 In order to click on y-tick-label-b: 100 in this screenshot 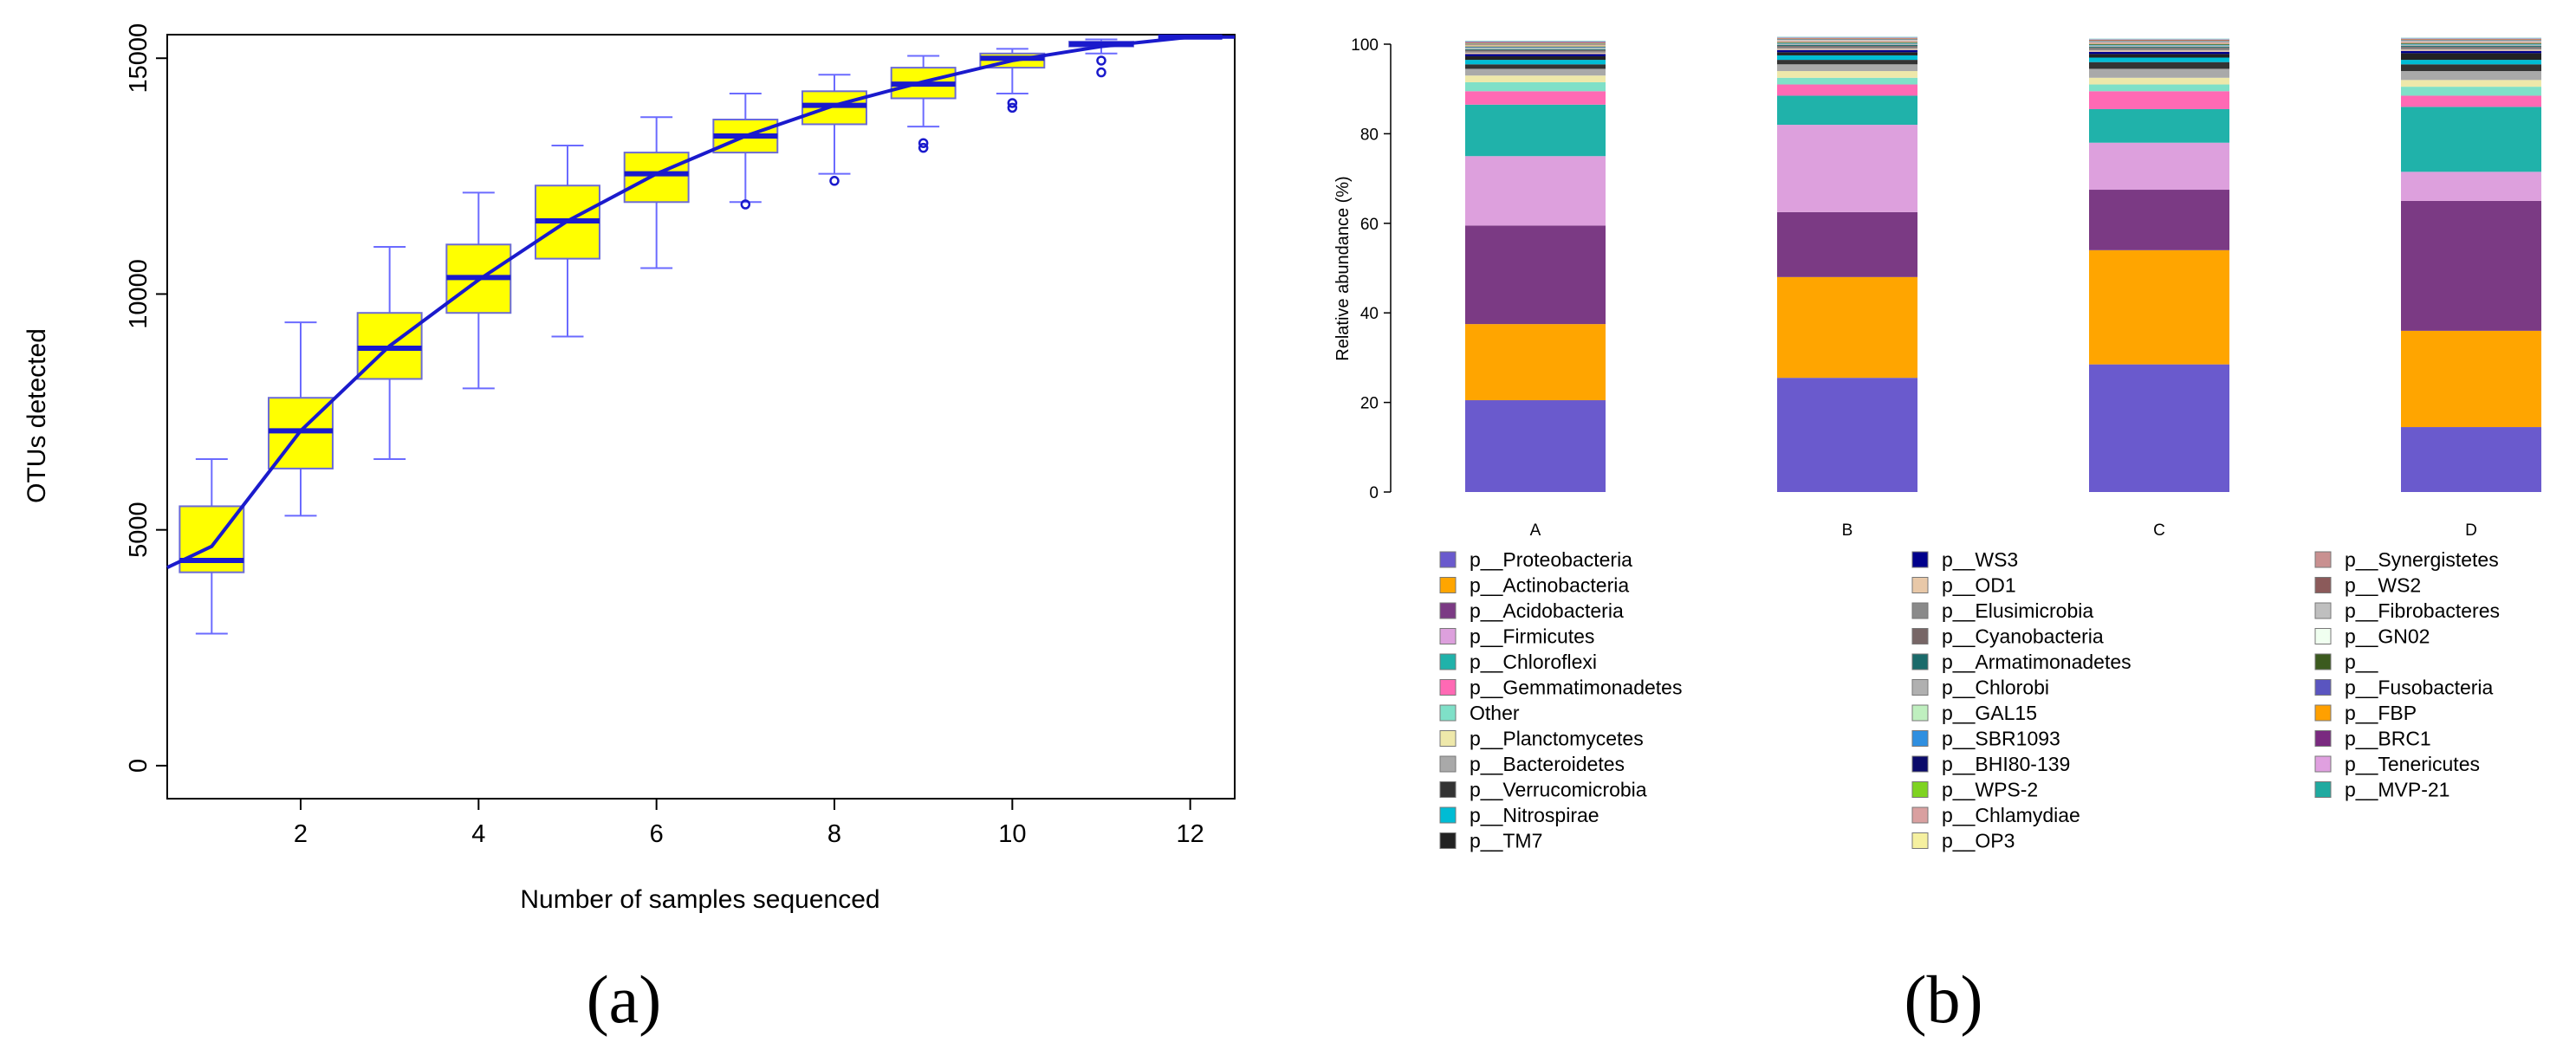, I will do `click(1365, 45)`.